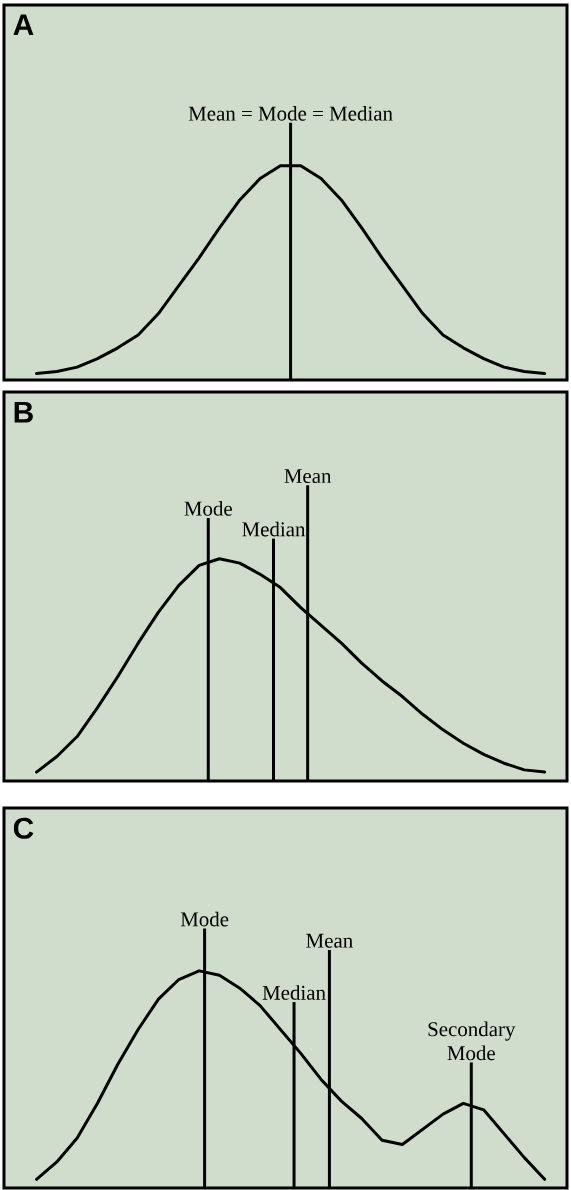  Describe the element at coordinates (472, 1041) in the screenshot. I see `annotation: Secondary Mode` at that location.